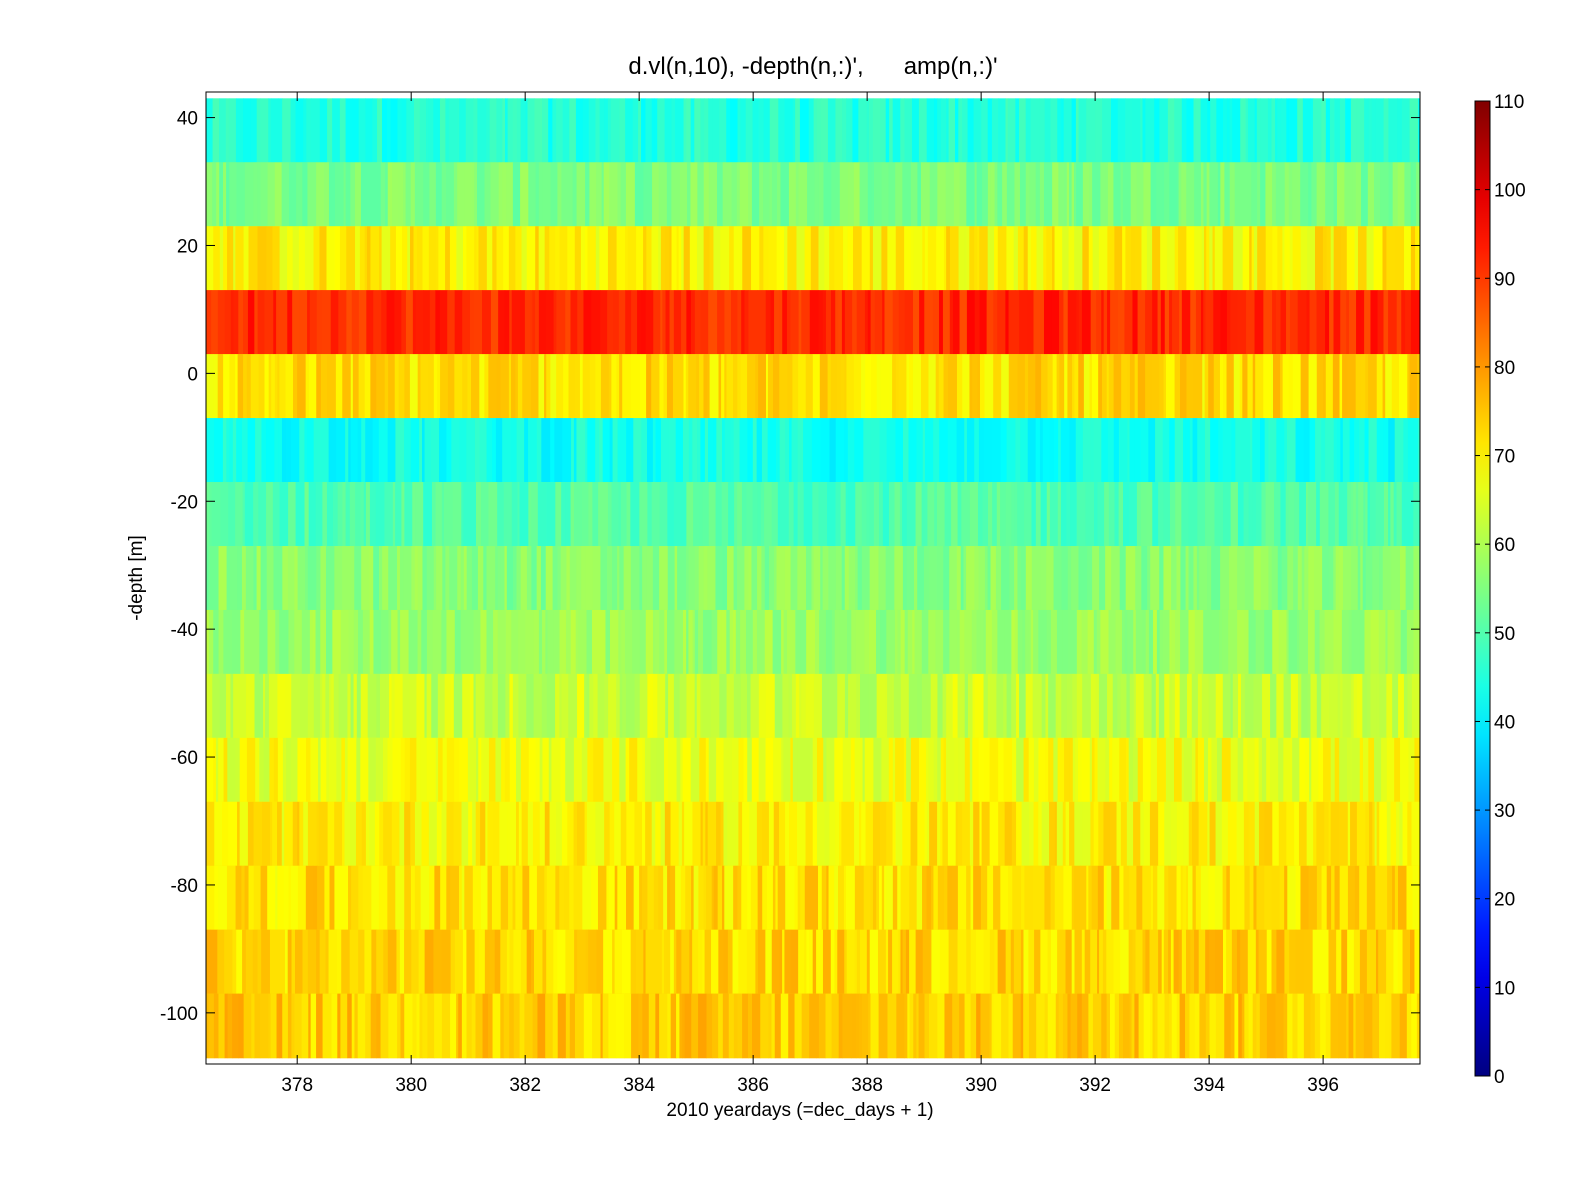 The image size is (1575, 1200). Describe the element at coordinates (179, 1014) in the screenshot. I see `y-tick-label: -100` at that location.